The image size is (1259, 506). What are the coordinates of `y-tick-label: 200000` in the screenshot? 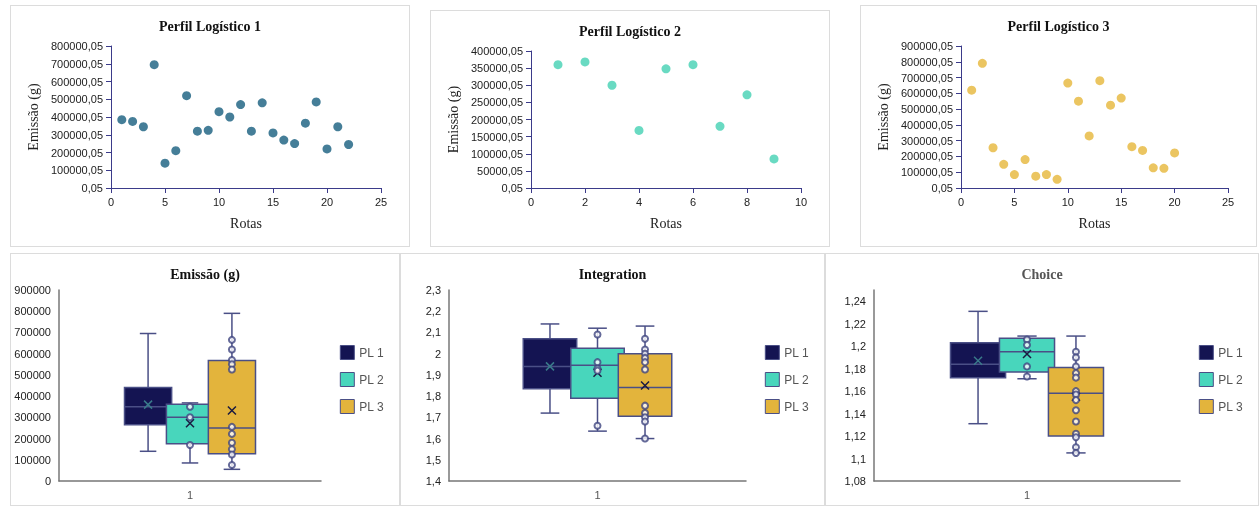 It's located at (32, 438).